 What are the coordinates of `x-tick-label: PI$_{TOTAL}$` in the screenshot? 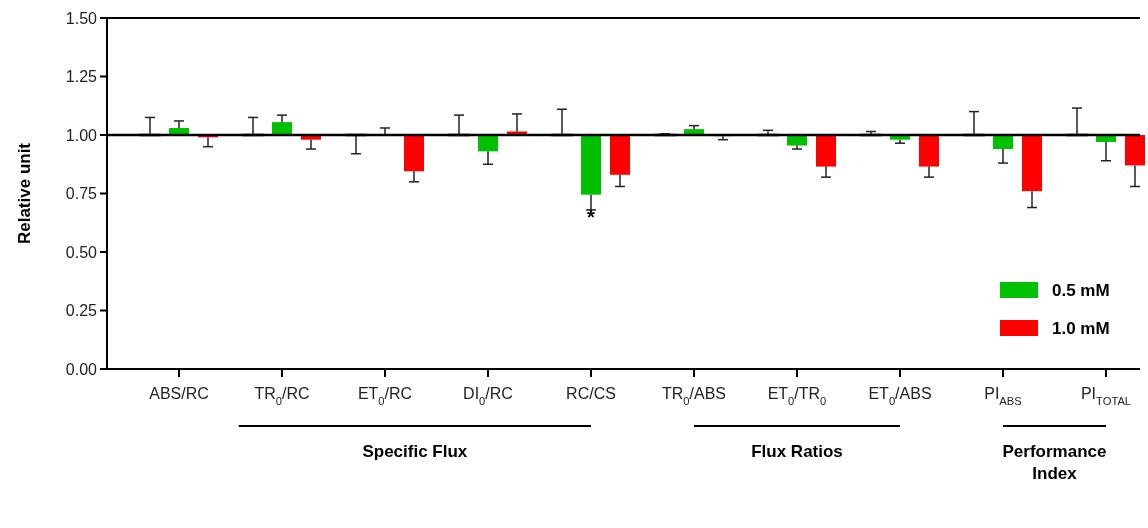 It's located at (1106, 396).